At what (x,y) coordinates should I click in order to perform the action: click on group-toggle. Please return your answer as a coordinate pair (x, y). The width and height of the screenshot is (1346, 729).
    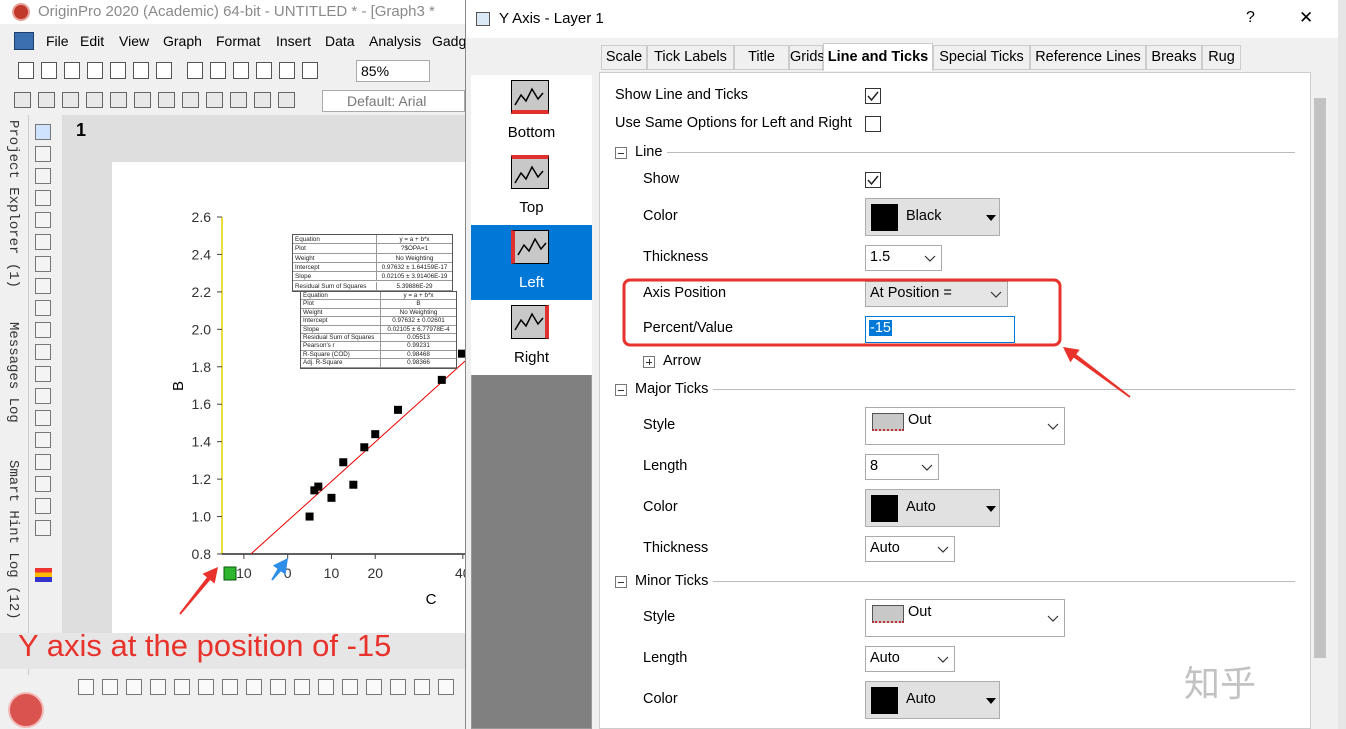
    Looking at the image, I should click on (621, 582).